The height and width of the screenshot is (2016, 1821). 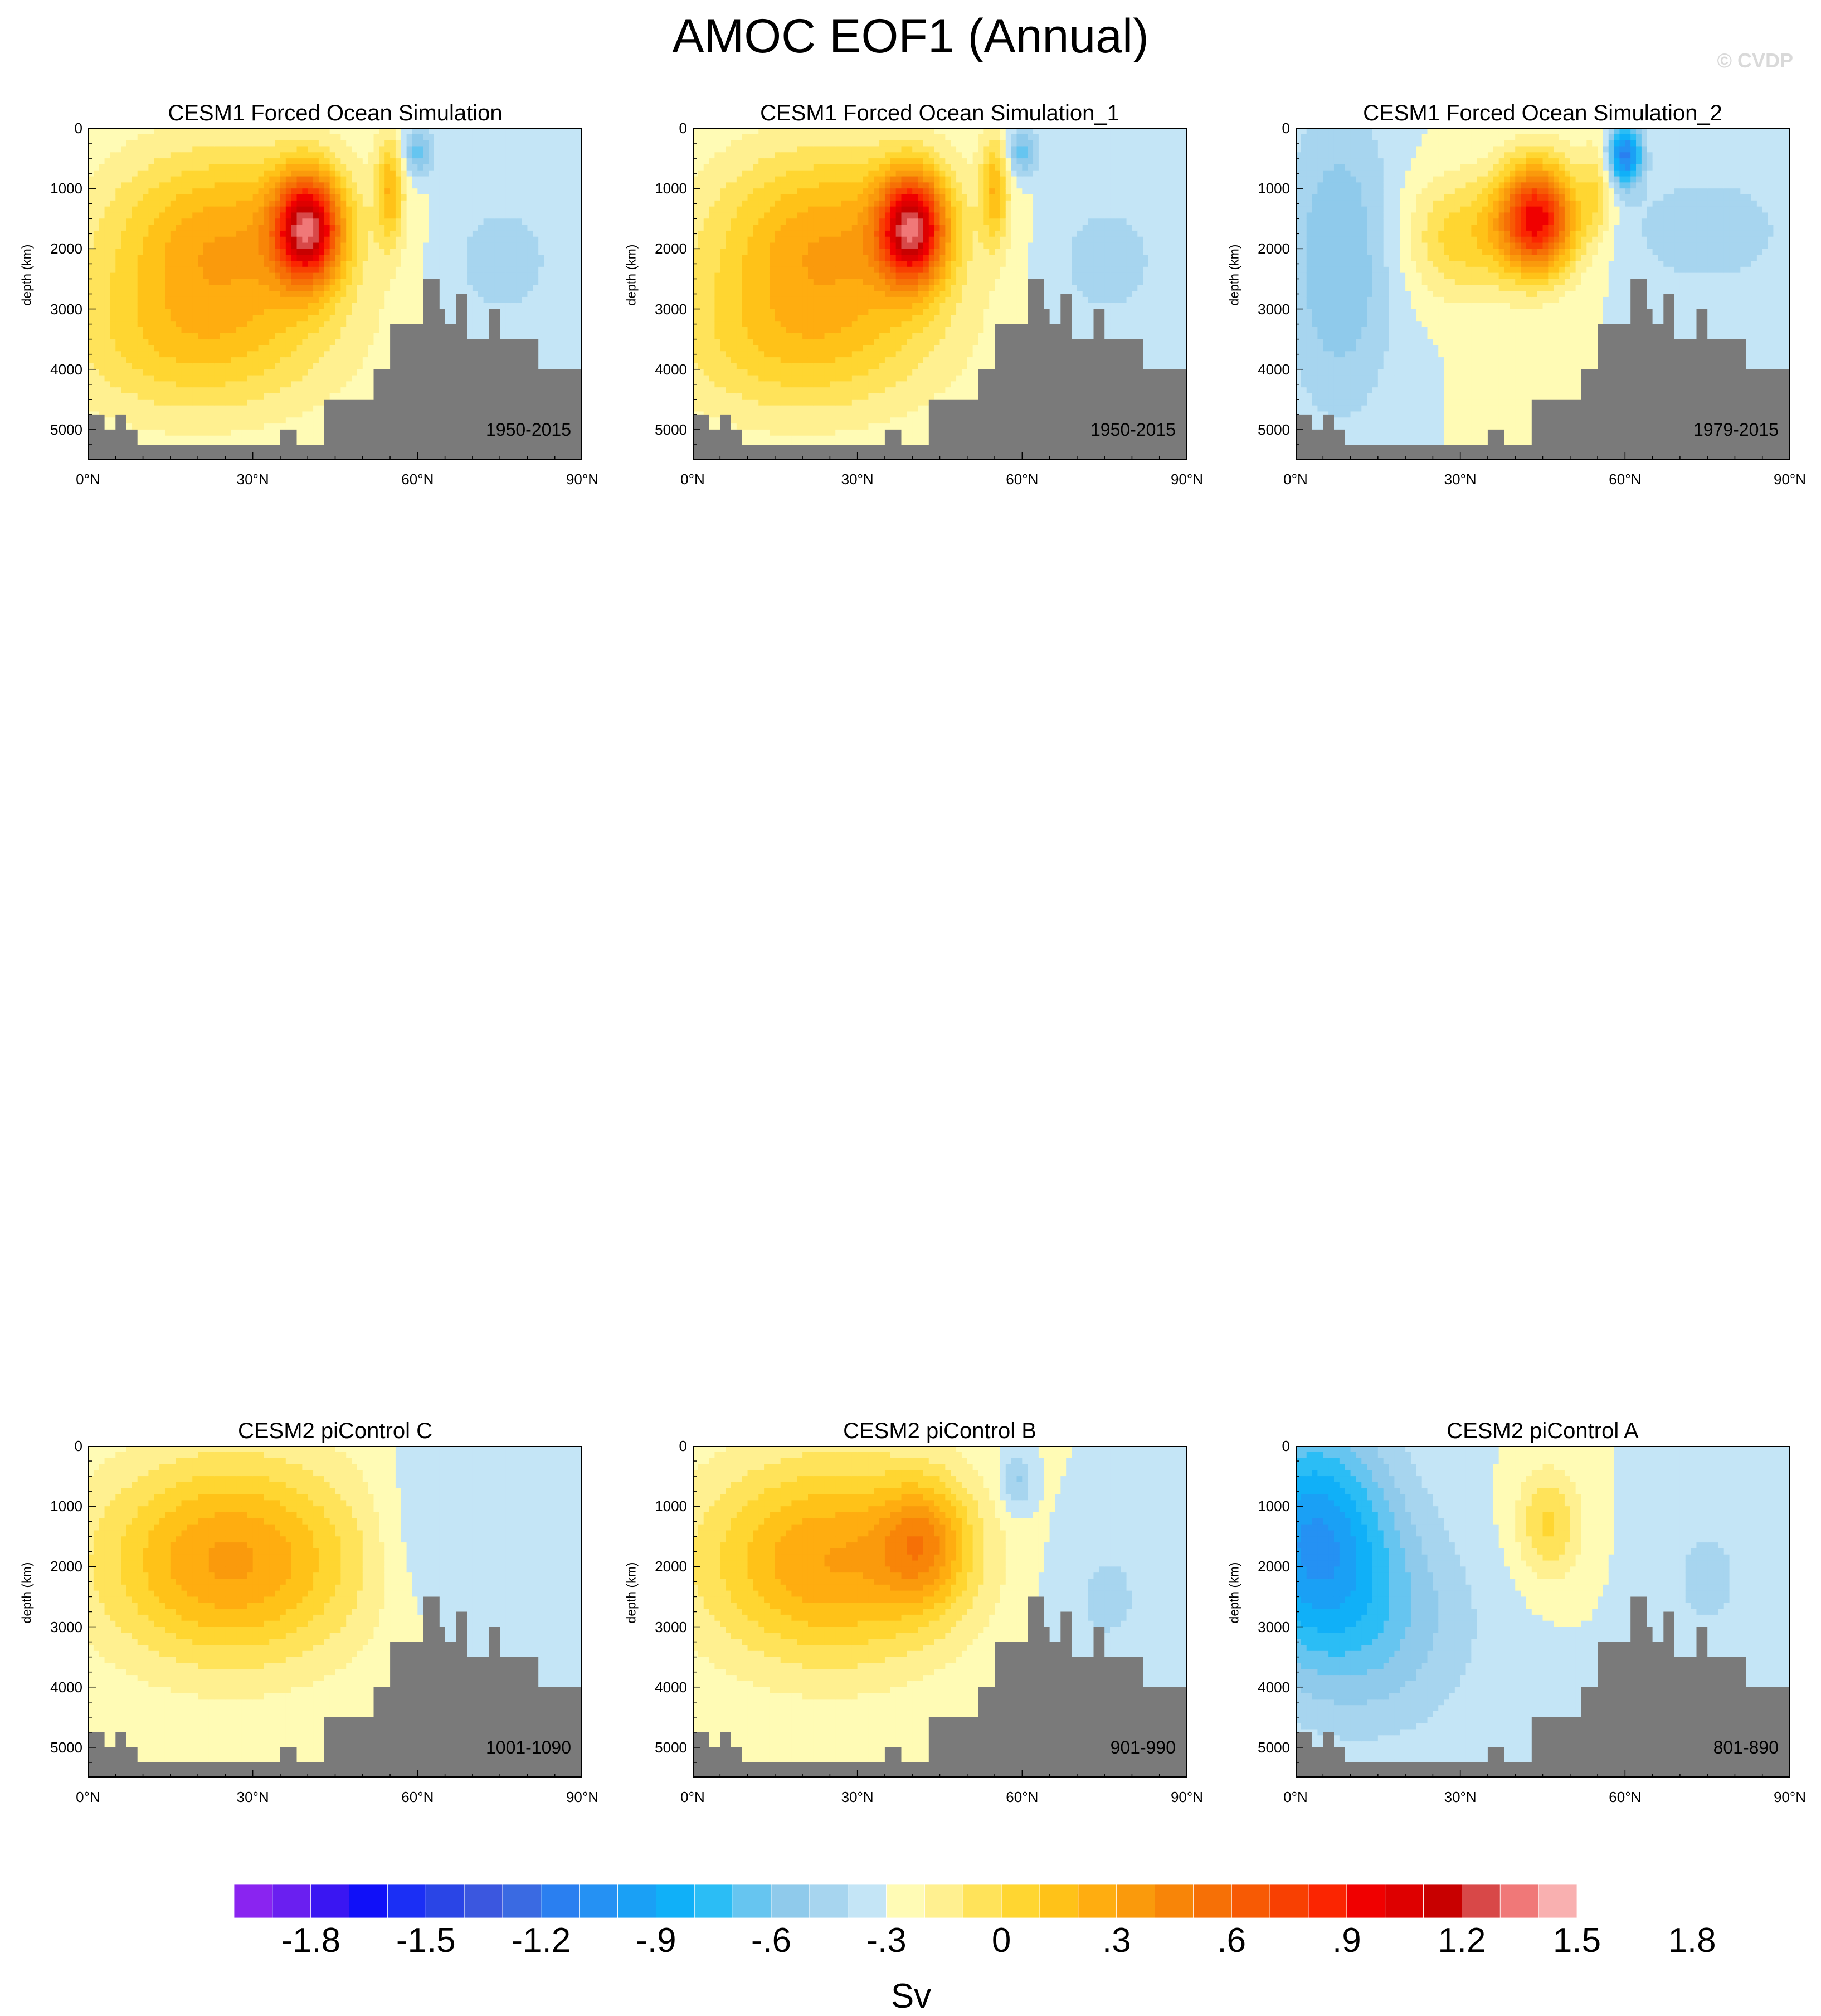 I want to click on plot-frame, so click(x=335, y=294).